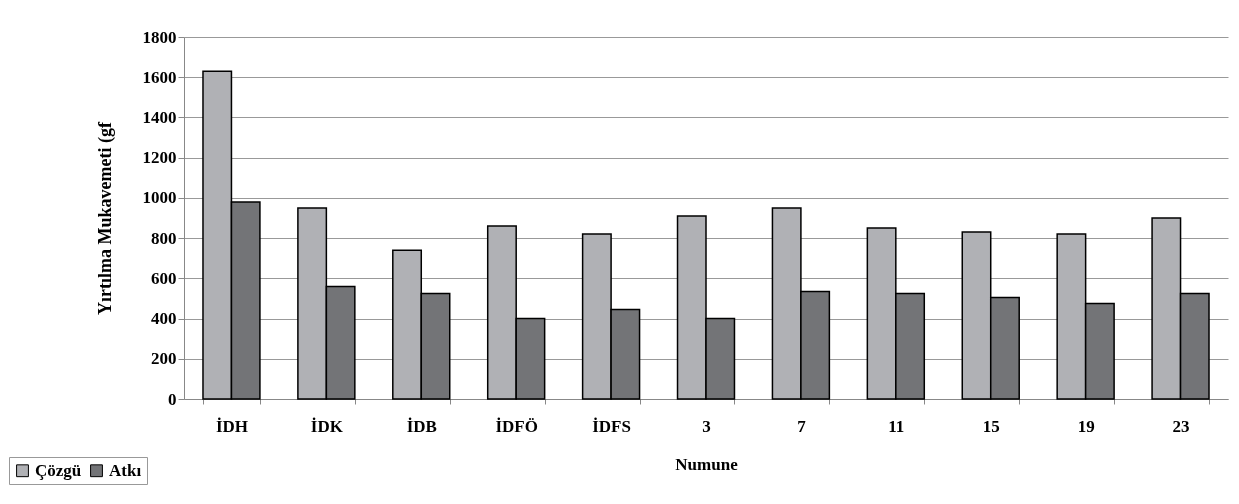  What do you see at coordinates (1181, 426) in the screenshot?
I see `x-tick-label: 23` at bounding box center [1181, 426].